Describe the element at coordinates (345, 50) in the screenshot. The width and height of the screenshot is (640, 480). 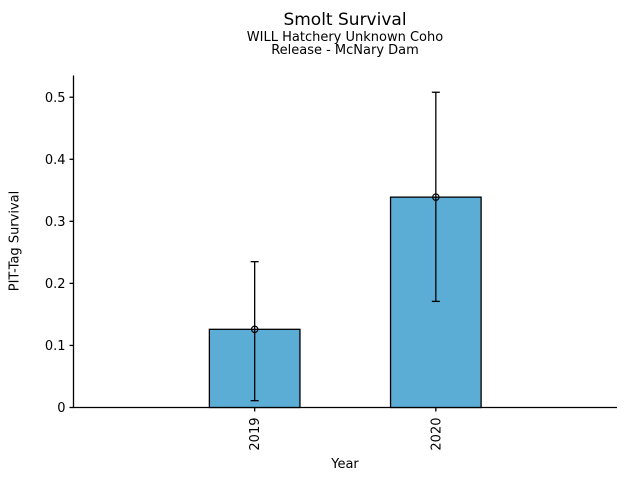
I see `chart-subtitle-line2: Release - McNary Dam` at that location.